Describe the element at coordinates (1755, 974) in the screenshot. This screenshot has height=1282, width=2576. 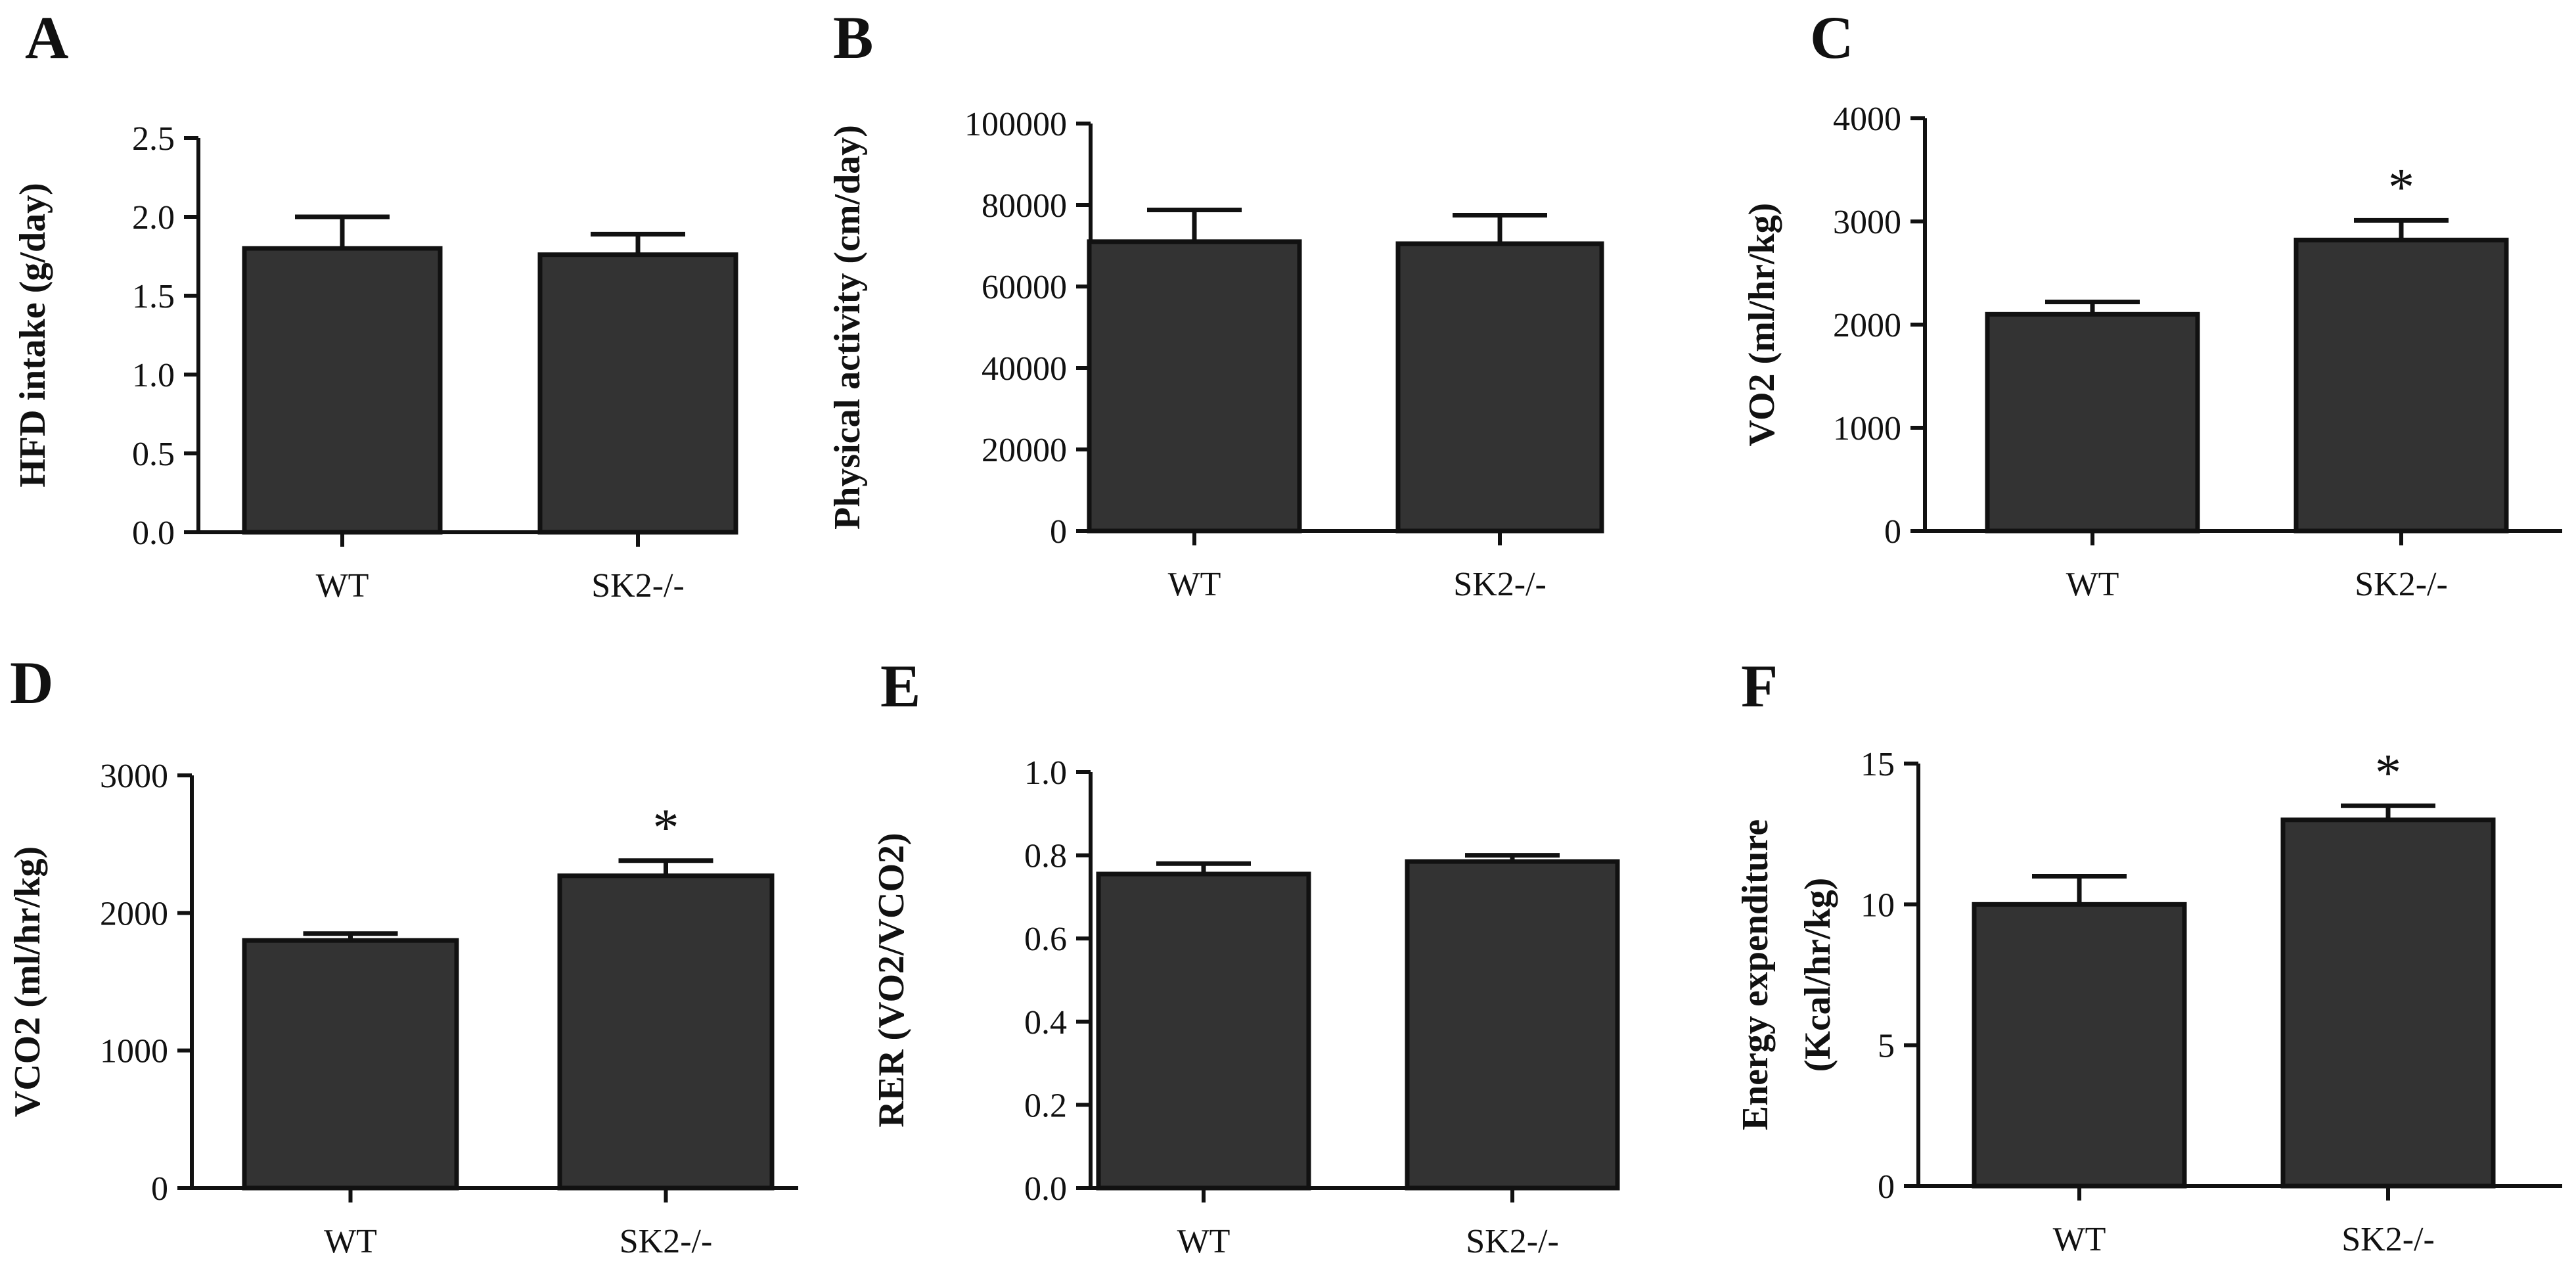
I see `y-axis-label: Energy expenditure` at that location.